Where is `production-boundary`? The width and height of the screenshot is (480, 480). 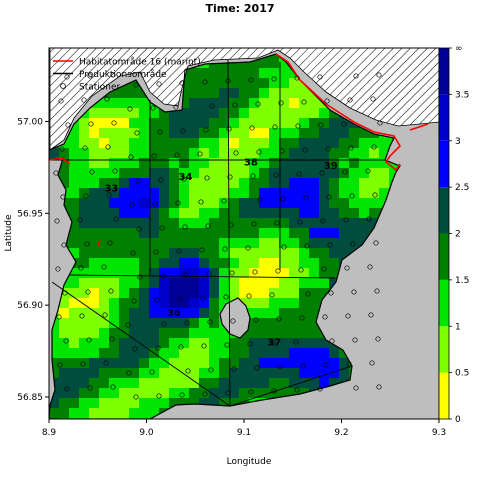 production-boundary is located at coordinates (141, 344).